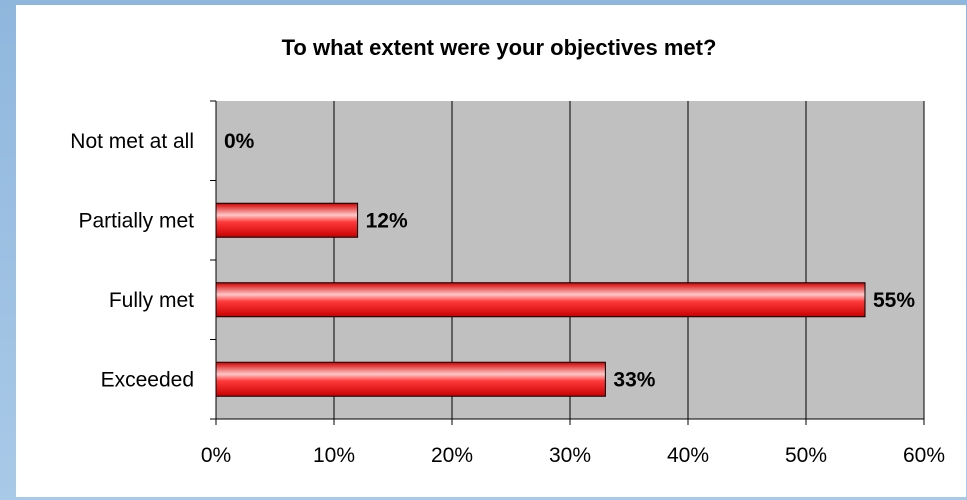 The width and height of the screenshot is (967, 500). I want to click on category-label: Exceeded, so click(147, 379).